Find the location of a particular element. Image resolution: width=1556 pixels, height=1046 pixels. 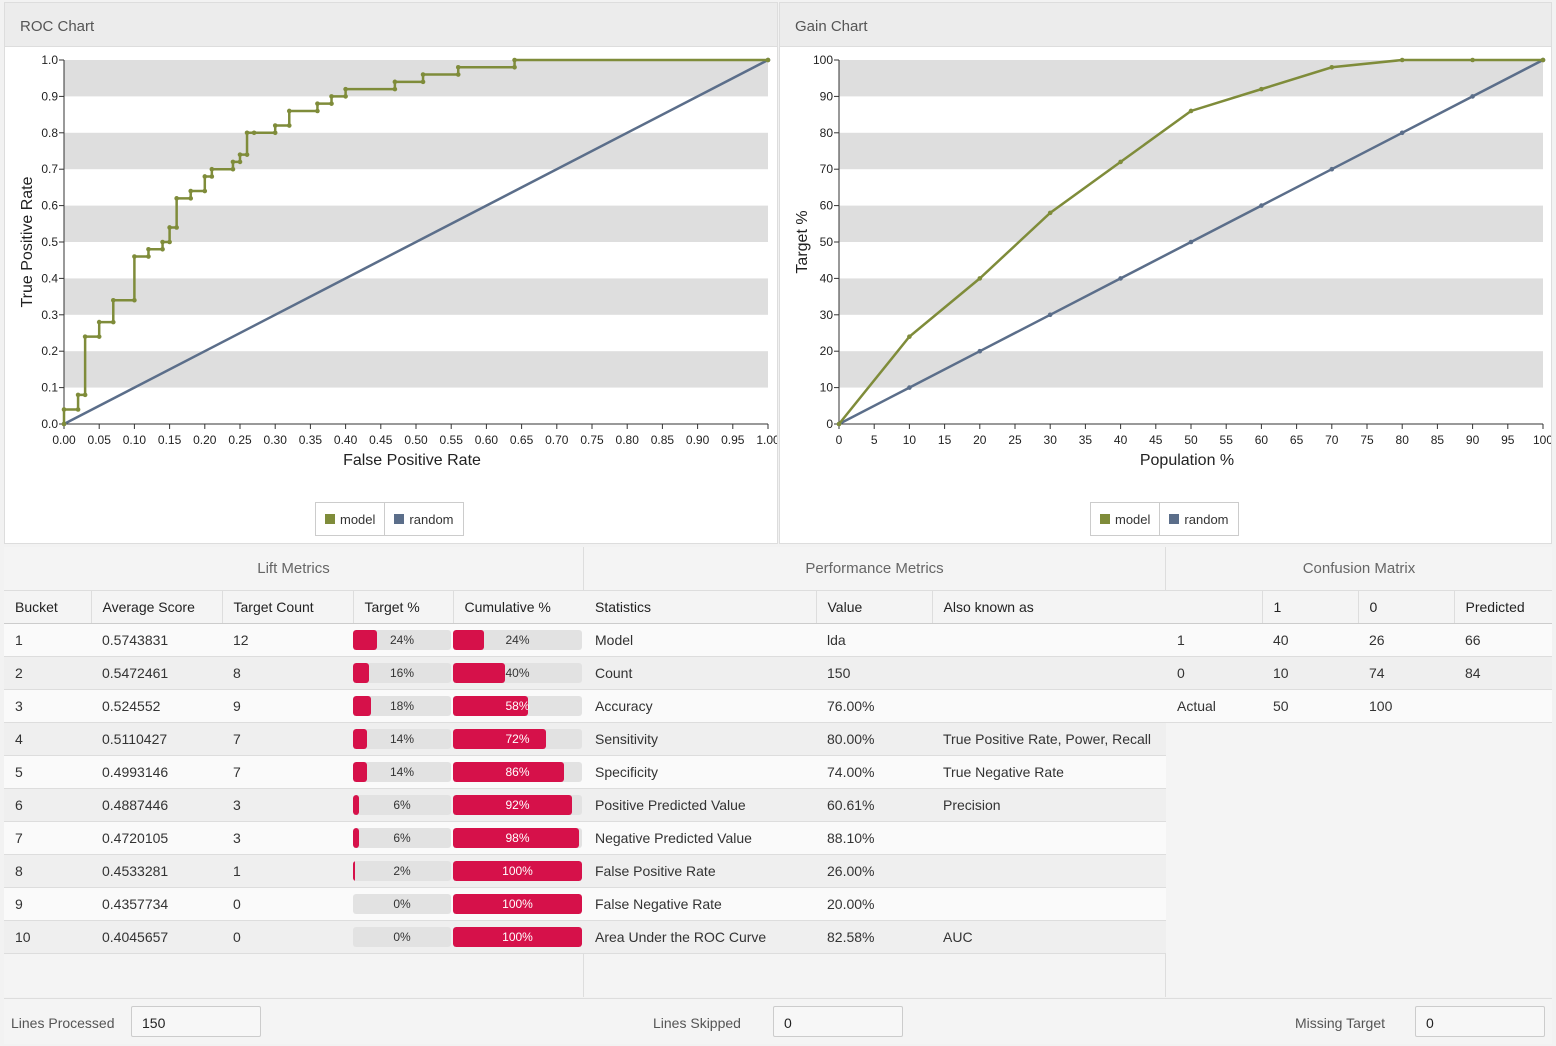

target-pct-bar-cell: 16% is located at coordinates (403, 673).